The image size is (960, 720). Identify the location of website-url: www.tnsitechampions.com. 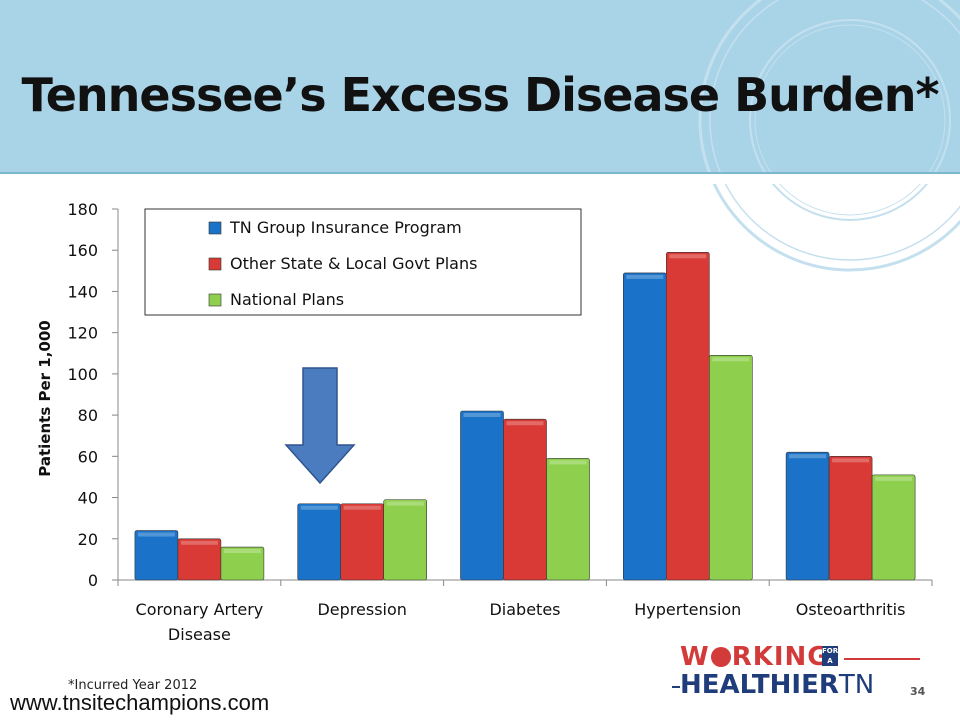
(140, 702).